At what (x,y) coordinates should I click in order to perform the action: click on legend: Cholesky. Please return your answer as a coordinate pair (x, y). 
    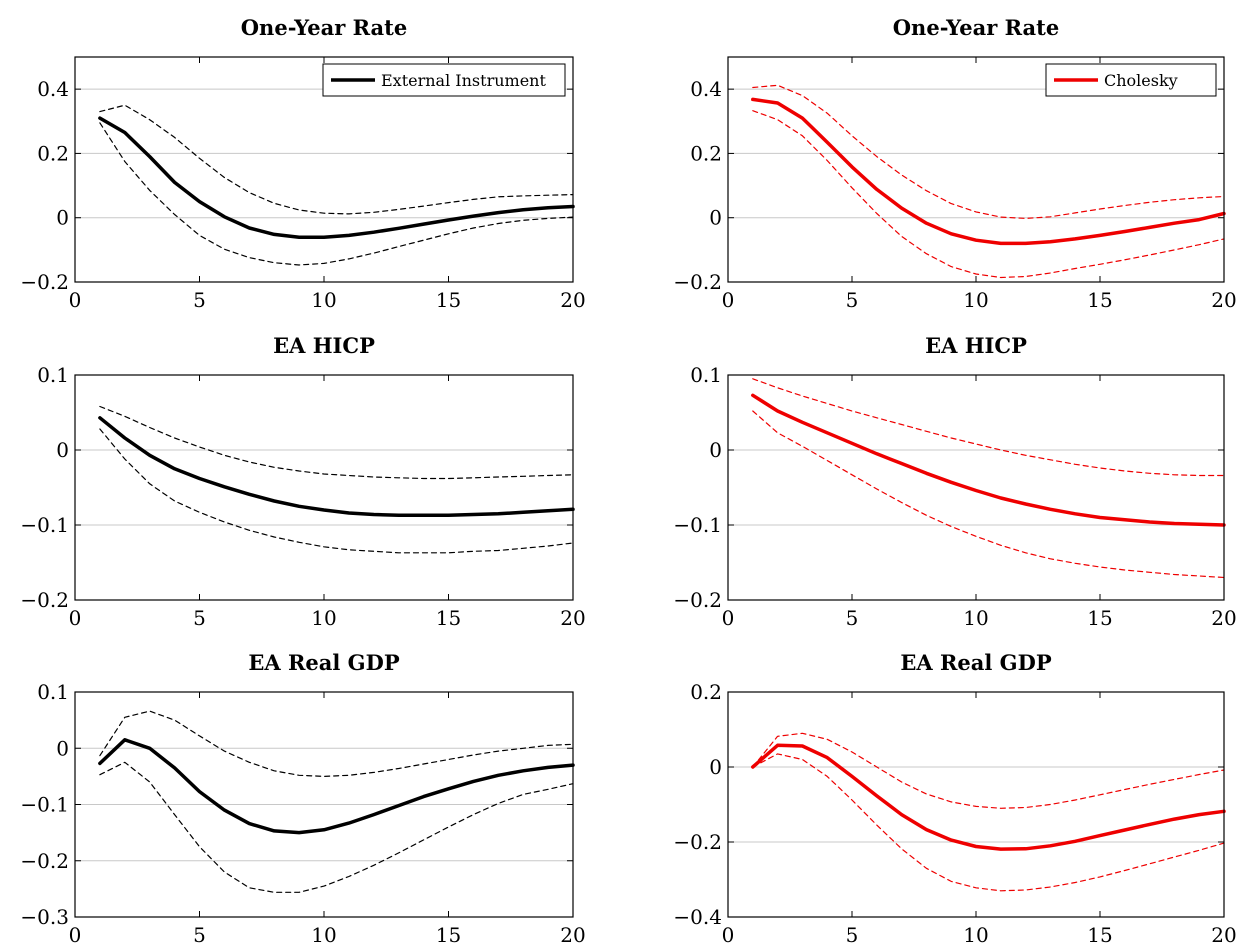
    Looking at the image, I should click on (1131, 80).